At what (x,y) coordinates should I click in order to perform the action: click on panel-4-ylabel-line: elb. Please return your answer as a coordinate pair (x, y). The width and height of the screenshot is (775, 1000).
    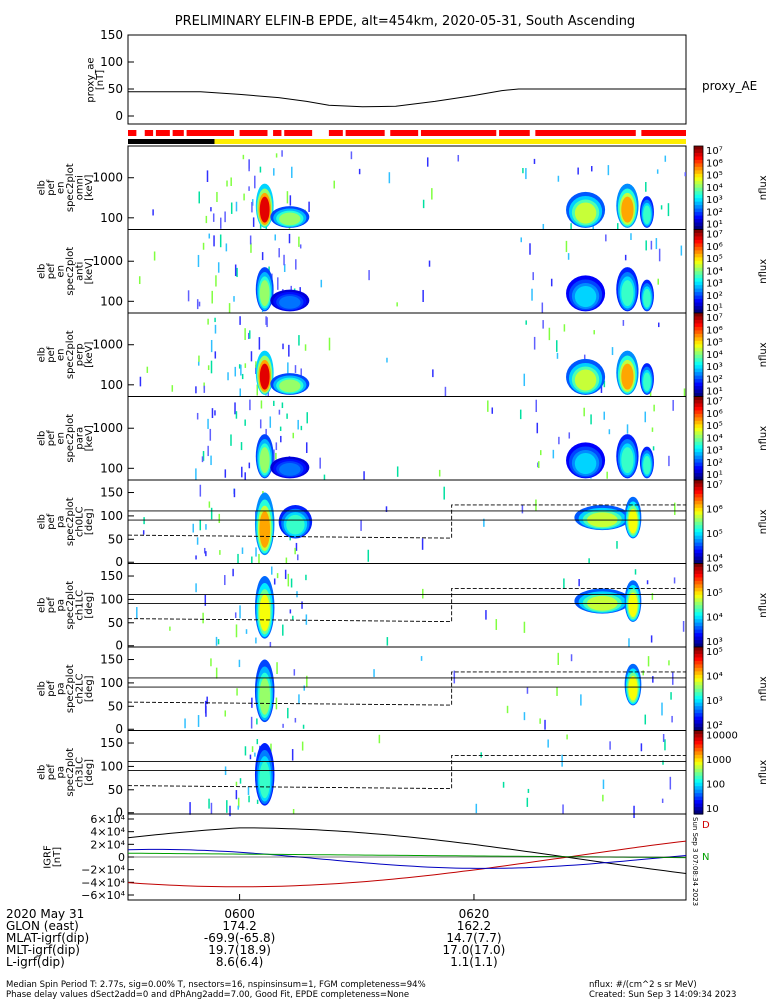
    Looking at the image, I should click on (41, 438).